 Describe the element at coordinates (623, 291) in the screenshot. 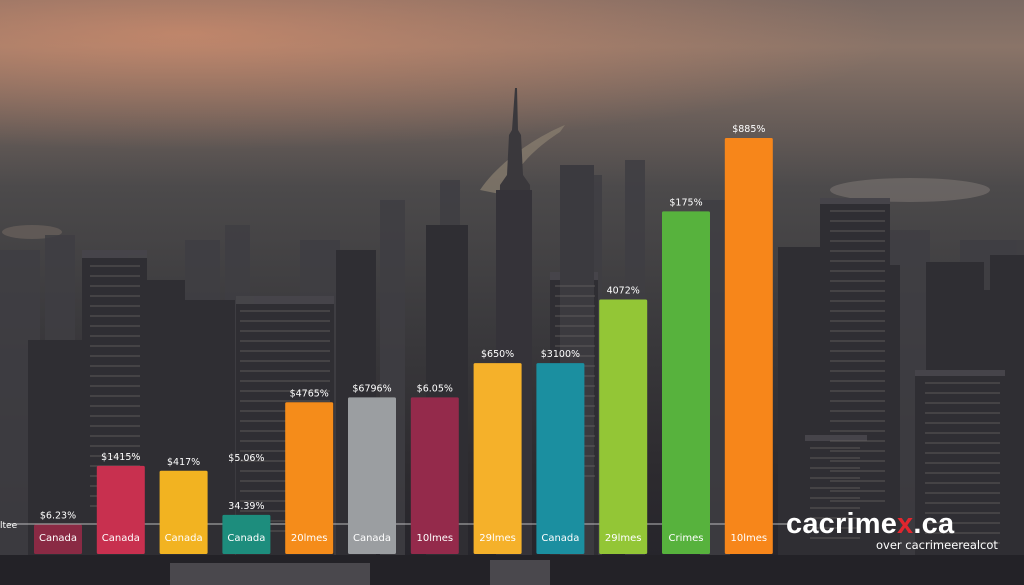

I see `bar-value-label-10: 4072%` at that location.